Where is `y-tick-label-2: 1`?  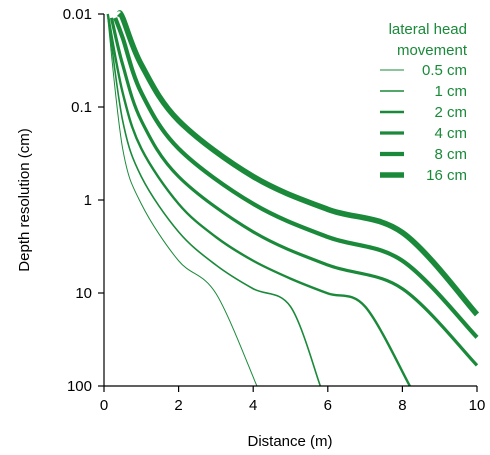
y-tick-label-2: 1 is located at coordinates (88, 200).